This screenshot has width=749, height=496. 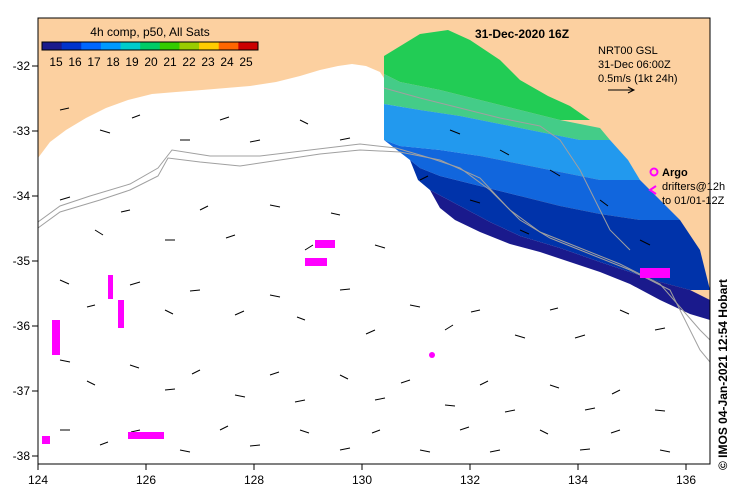 What do you see at coordinates (578, 480) in the screenshot?
I see `x-tick-label: 134` at bounding box center [578, 480].